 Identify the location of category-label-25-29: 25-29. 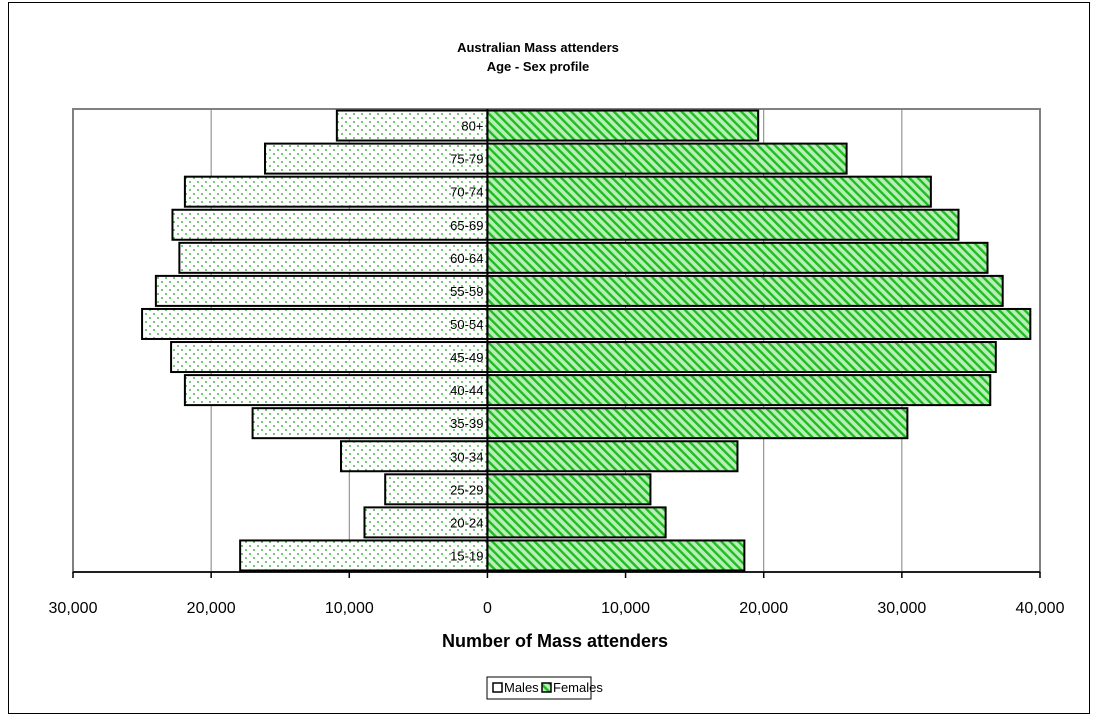
(466, 489).